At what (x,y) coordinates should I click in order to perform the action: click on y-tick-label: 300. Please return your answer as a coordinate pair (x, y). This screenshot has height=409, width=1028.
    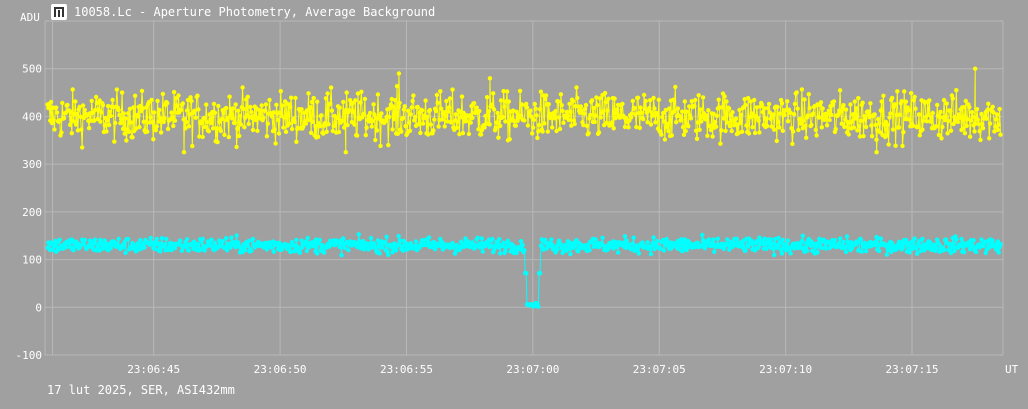
    Looking at the image, I should click on (32, 164).